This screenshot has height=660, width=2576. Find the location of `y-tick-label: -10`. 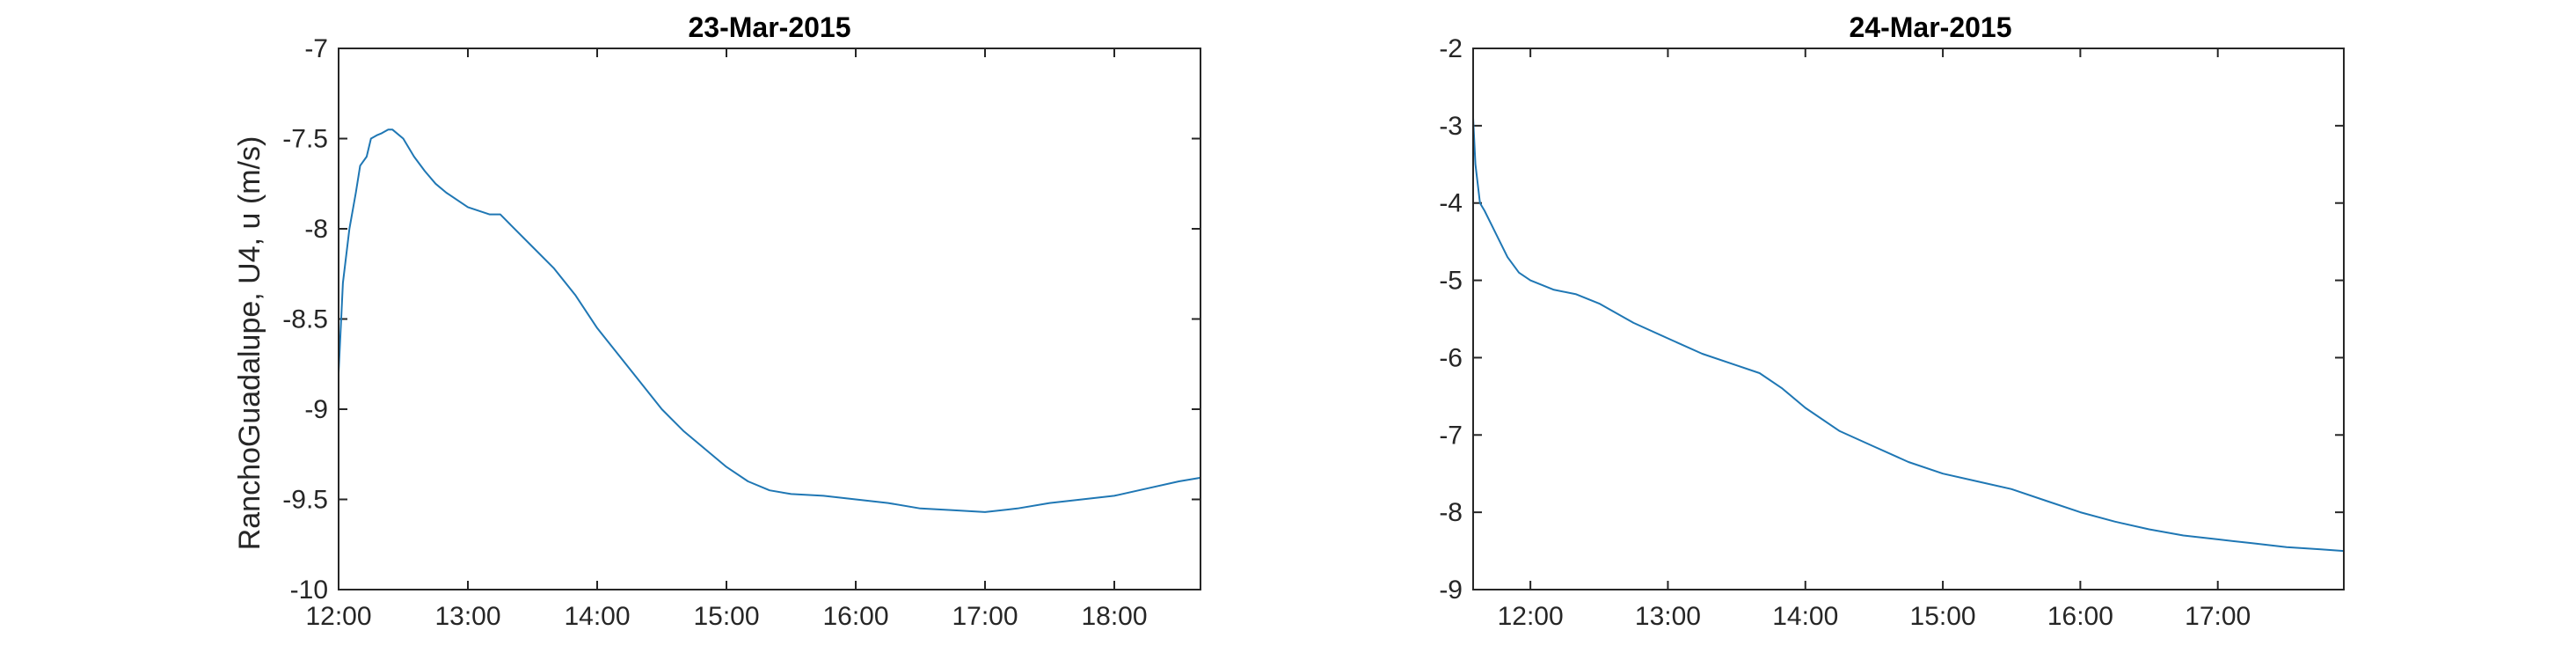

y-tick-label: -10 is located at coordinates (309, 591).